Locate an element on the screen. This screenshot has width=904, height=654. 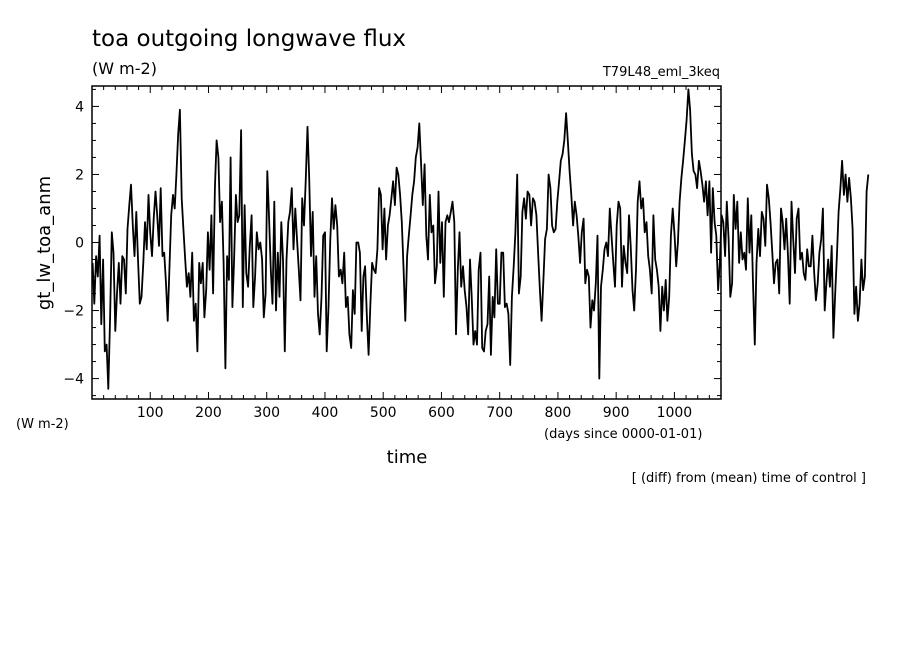
y-axis-label: gt_lw_toa_anm is located at coordinates (44, 243).